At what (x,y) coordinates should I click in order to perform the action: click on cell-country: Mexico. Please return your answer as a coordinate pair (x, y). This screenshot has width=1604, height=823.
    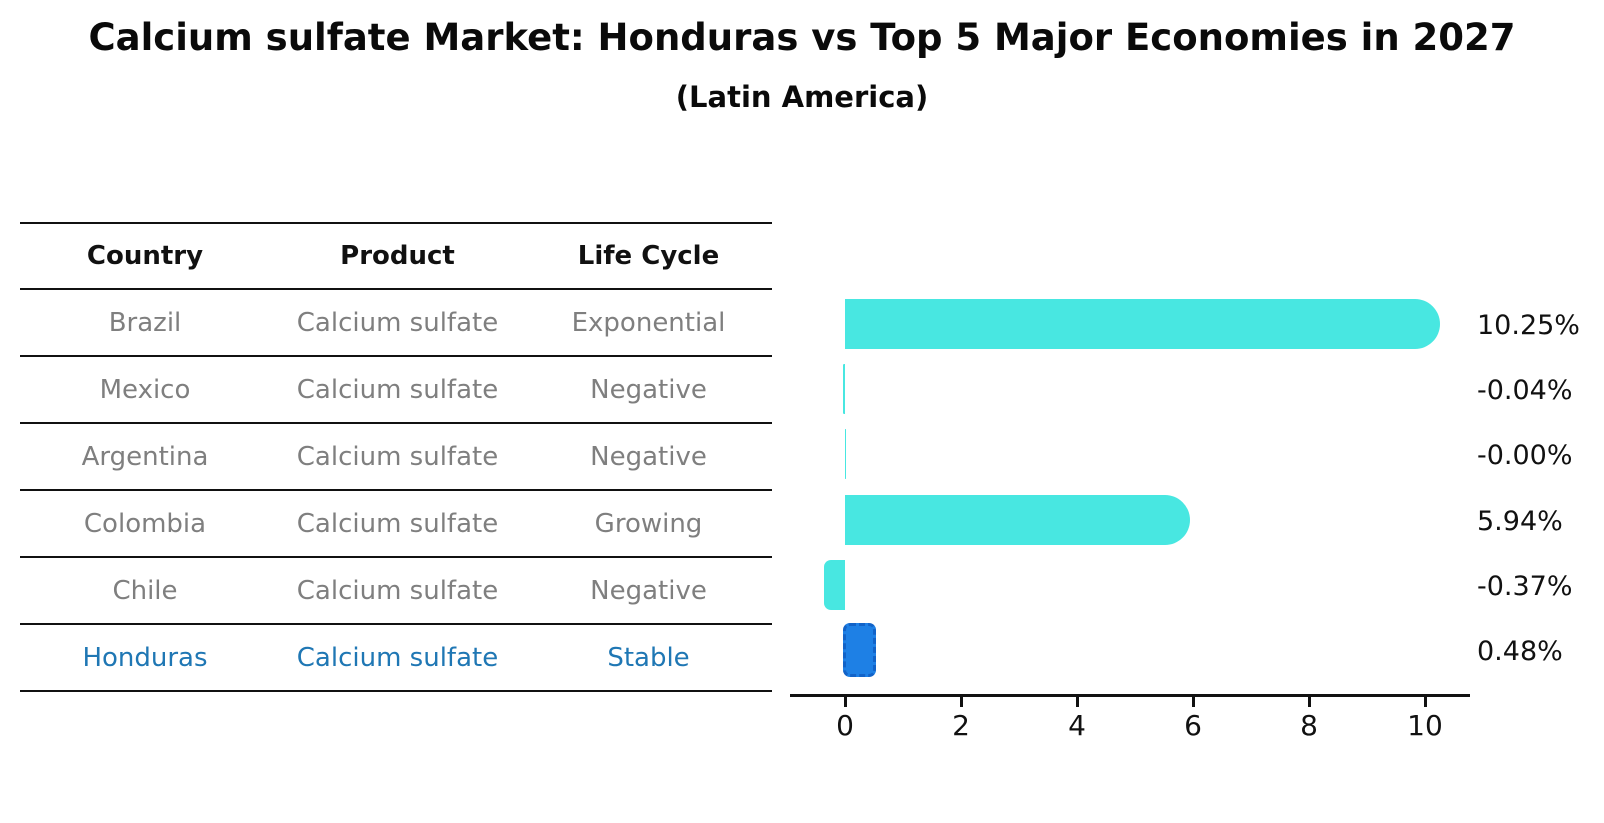
    Looking at the image, I should click on (145, 389).